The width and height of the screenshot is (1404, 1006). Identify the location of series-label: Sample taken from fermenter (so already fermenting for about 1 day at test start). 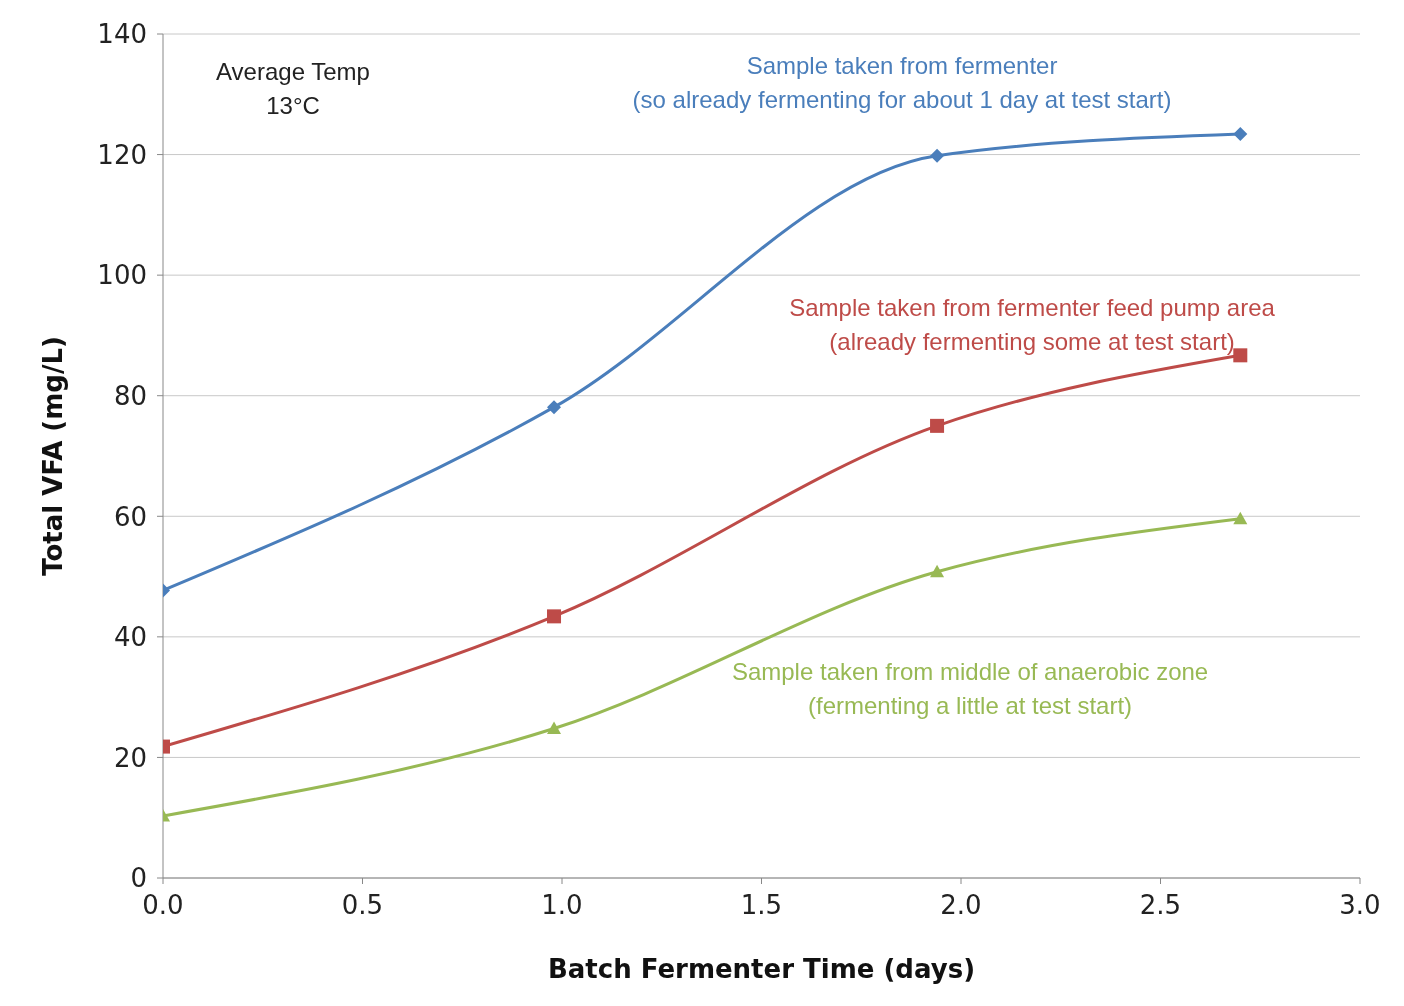
(902, 82).